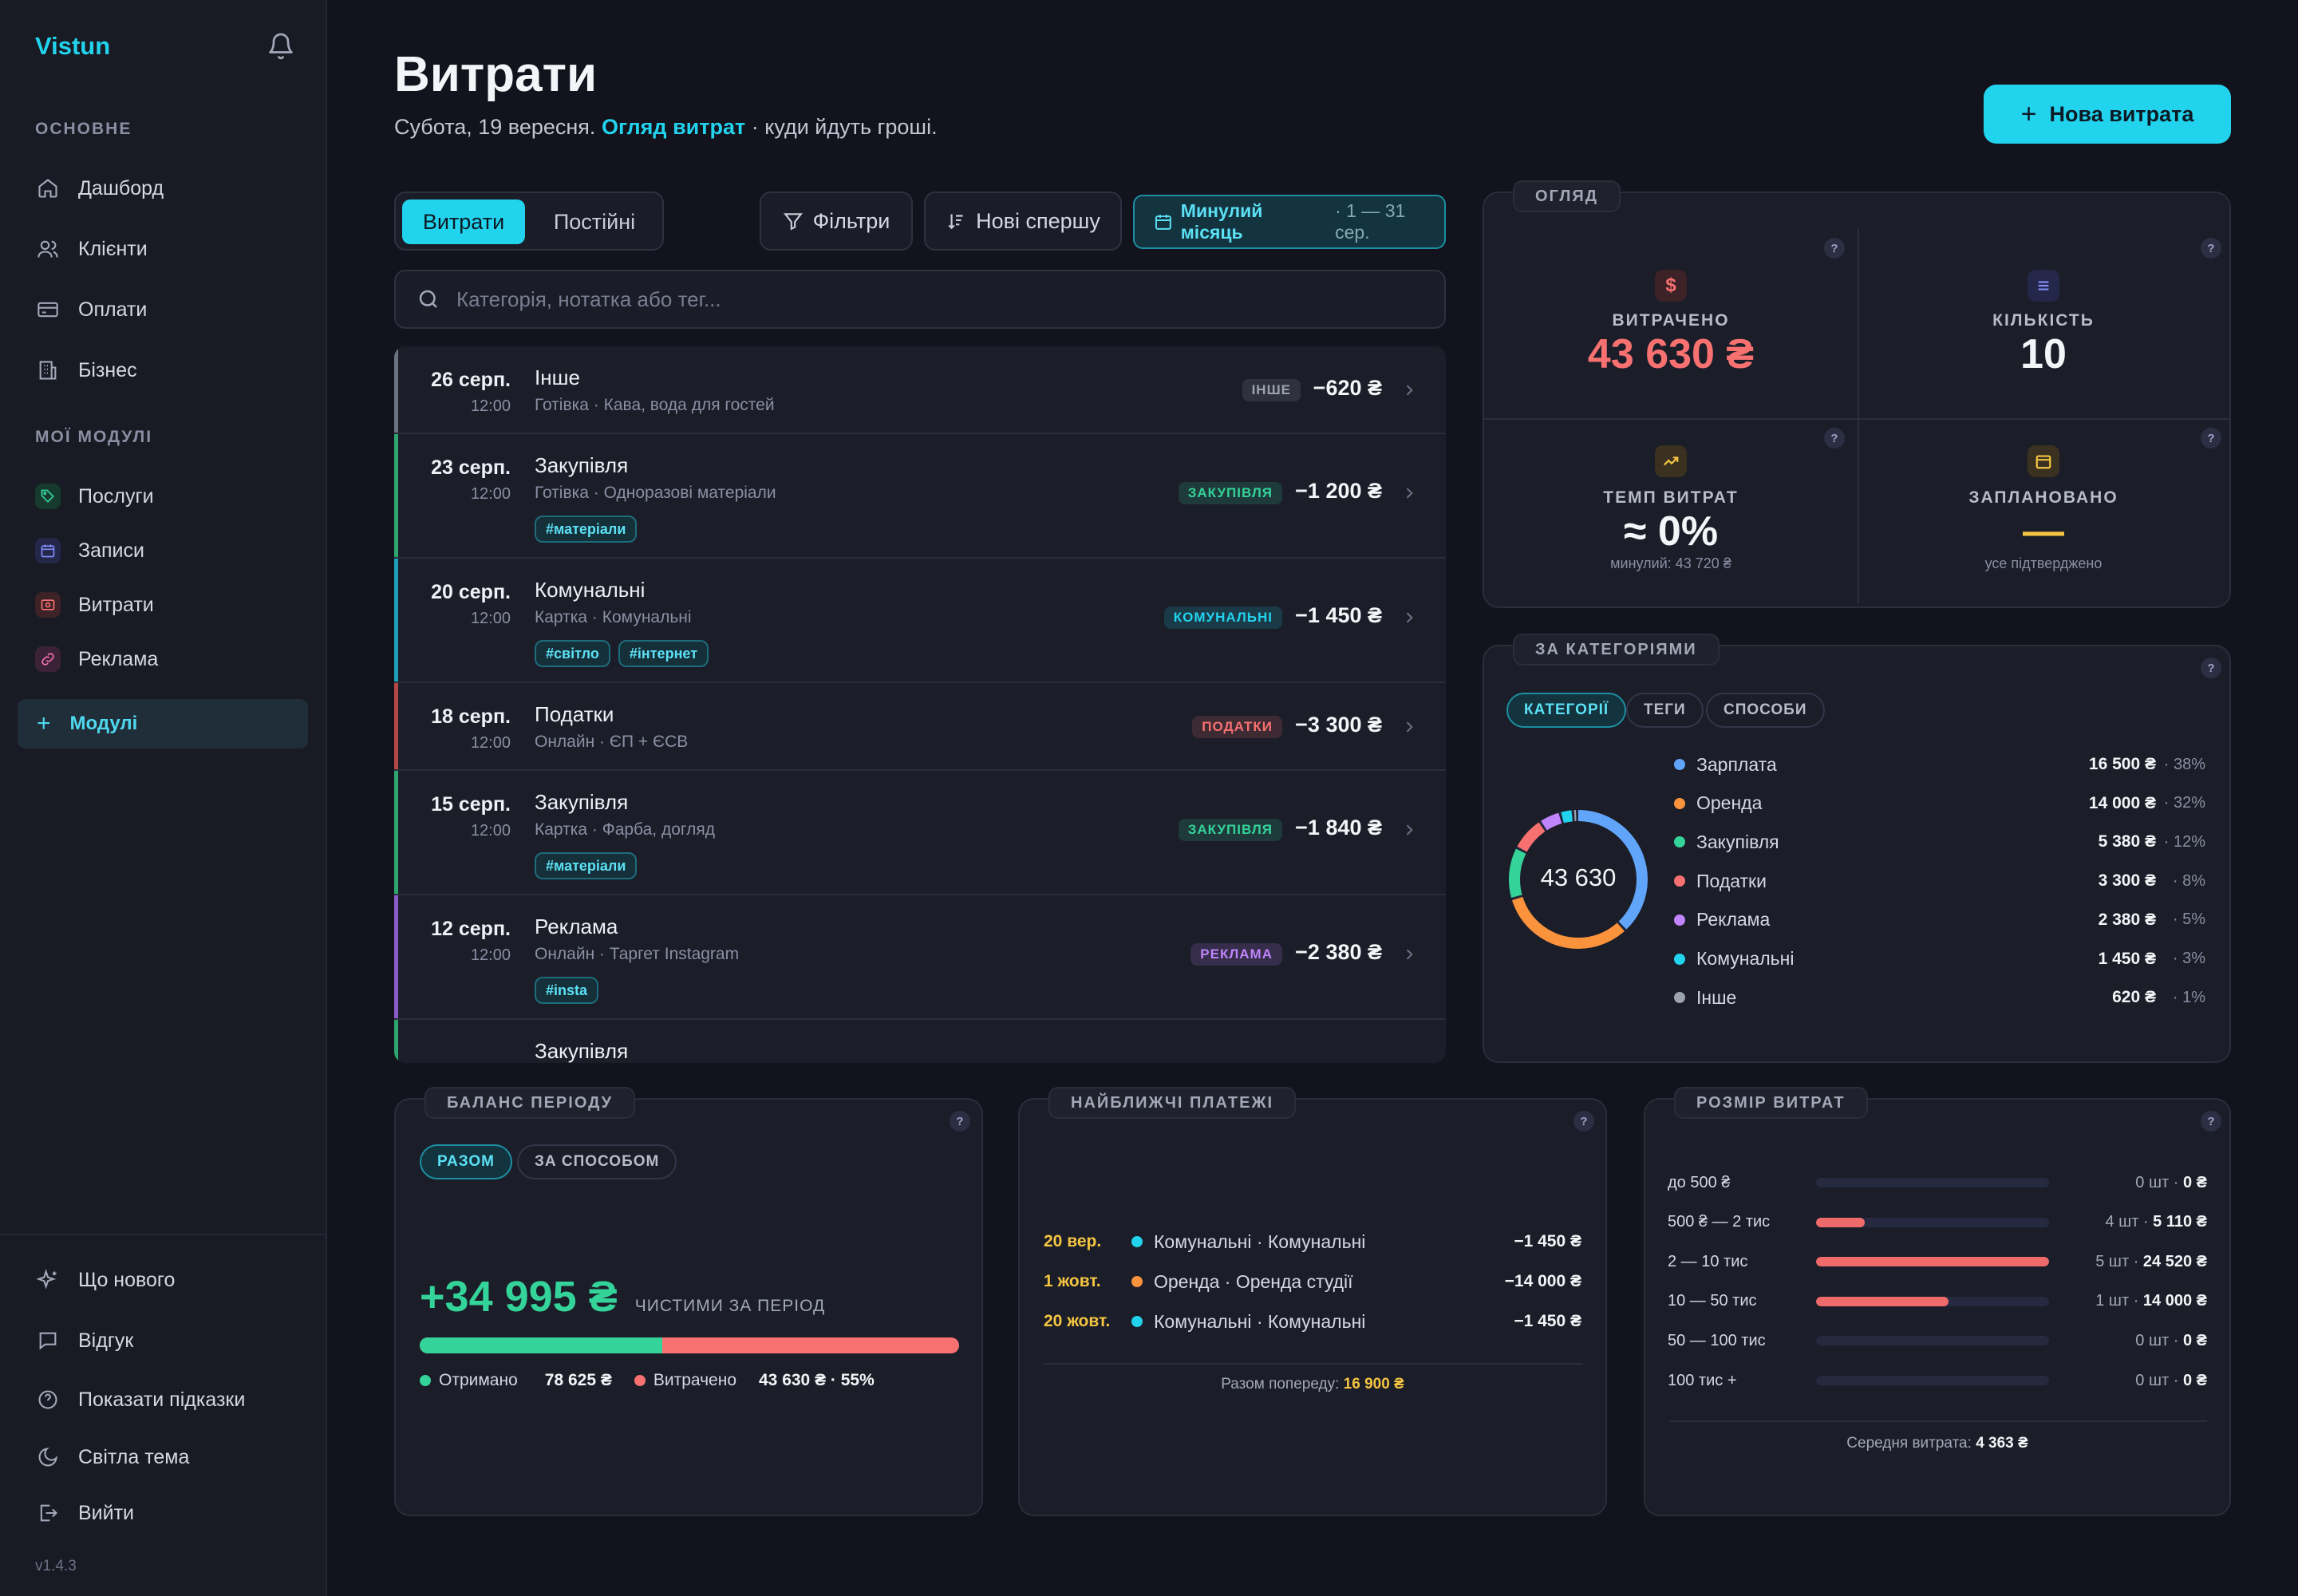 The image size is (2298, 1596). I want to click on size-bucket-row: 50 — 100 тис 0 шт · 0 ₴, so click(1938, 1341).